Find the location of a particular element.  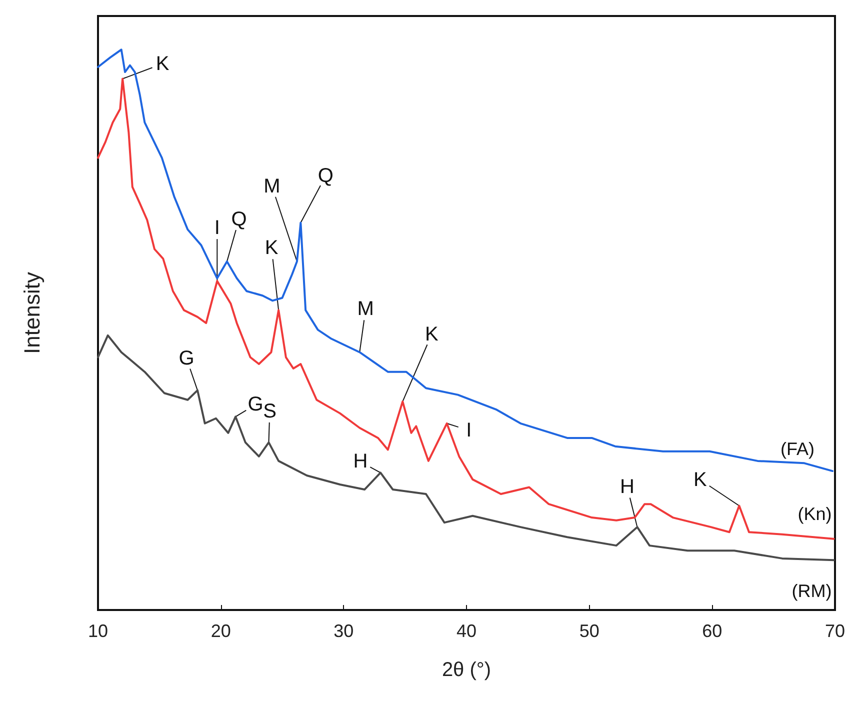

series-label: (RM) is located at coordinates (812, 591).